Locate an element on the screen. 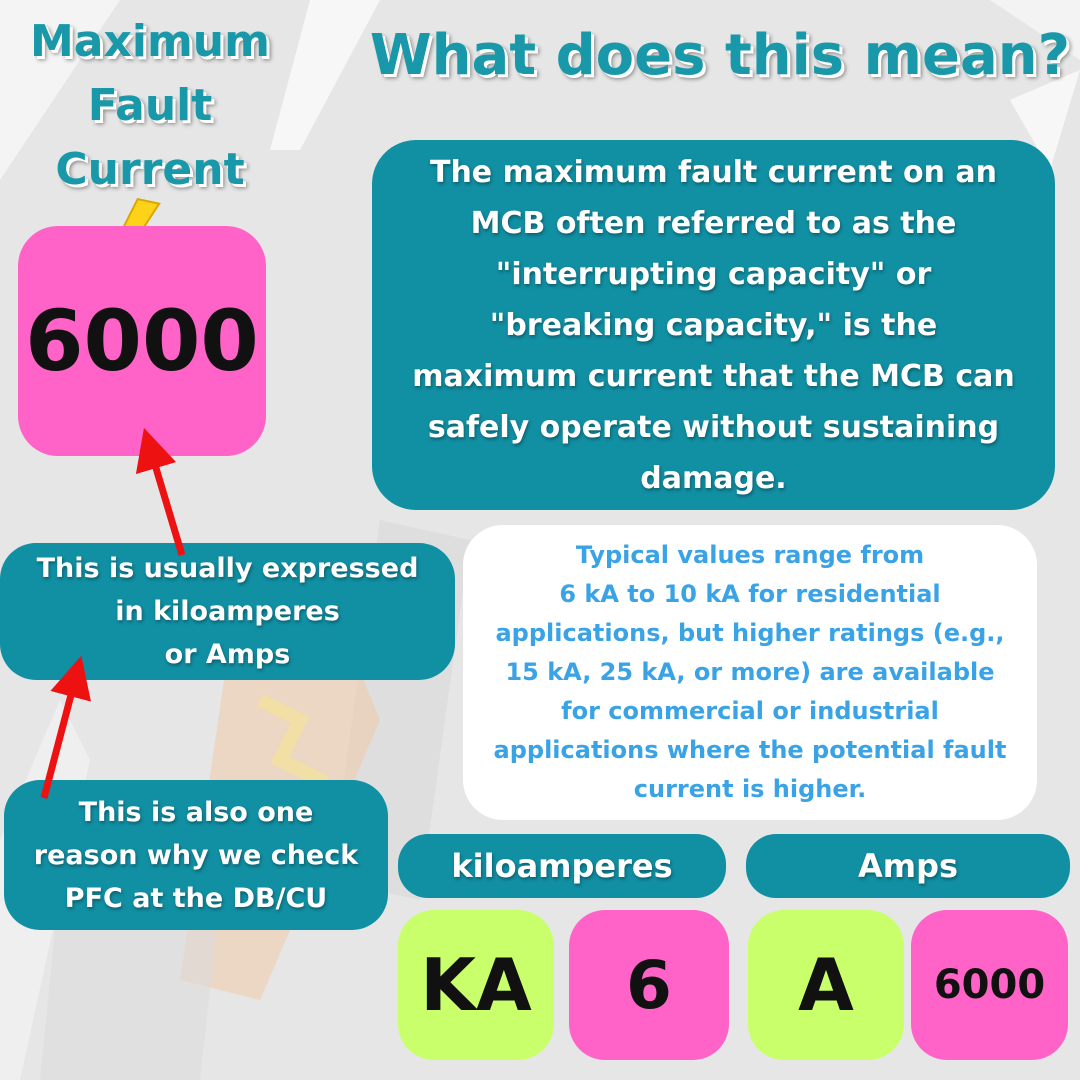 The width and height of the screenshot is (1080, 1080). note-line: PFC at the DB/CU is located at coordinates (196, 898).